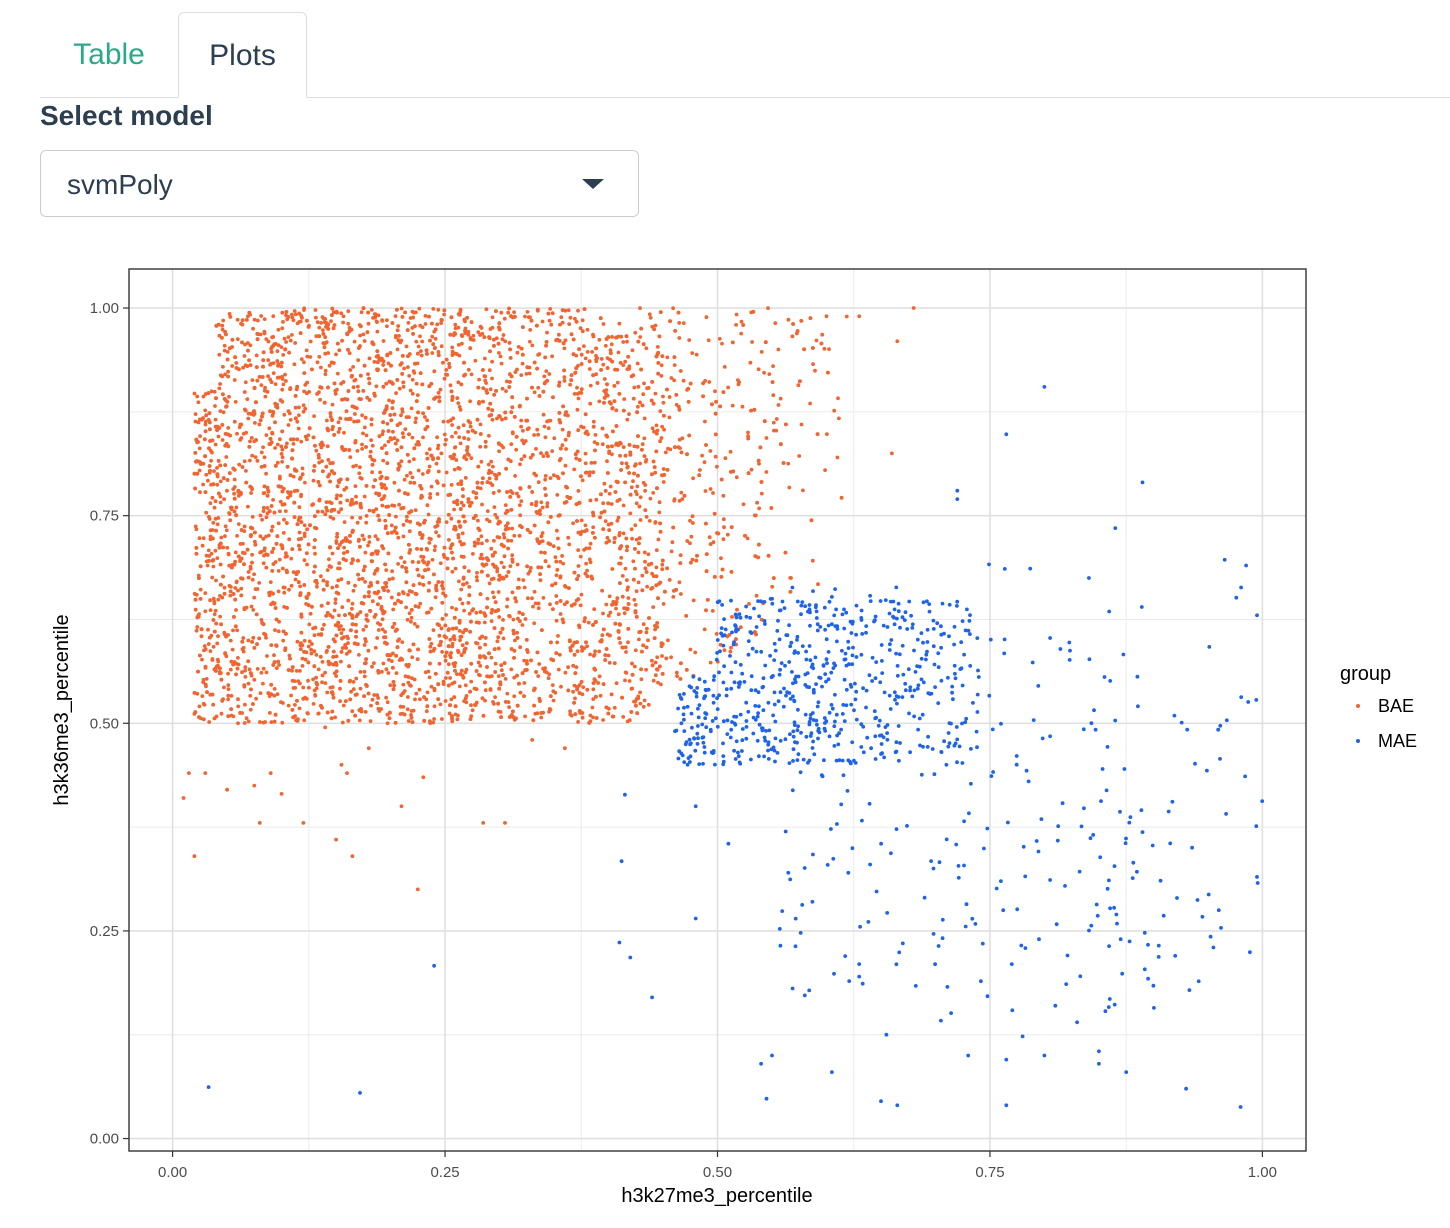  I want to click on tab-table: Table, so click(109, 54).